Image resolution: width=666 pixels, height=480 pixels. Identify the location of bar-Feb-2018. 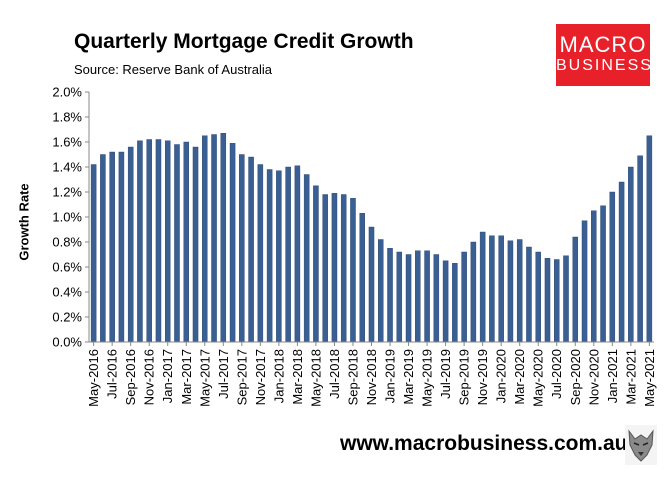
(288, 254).